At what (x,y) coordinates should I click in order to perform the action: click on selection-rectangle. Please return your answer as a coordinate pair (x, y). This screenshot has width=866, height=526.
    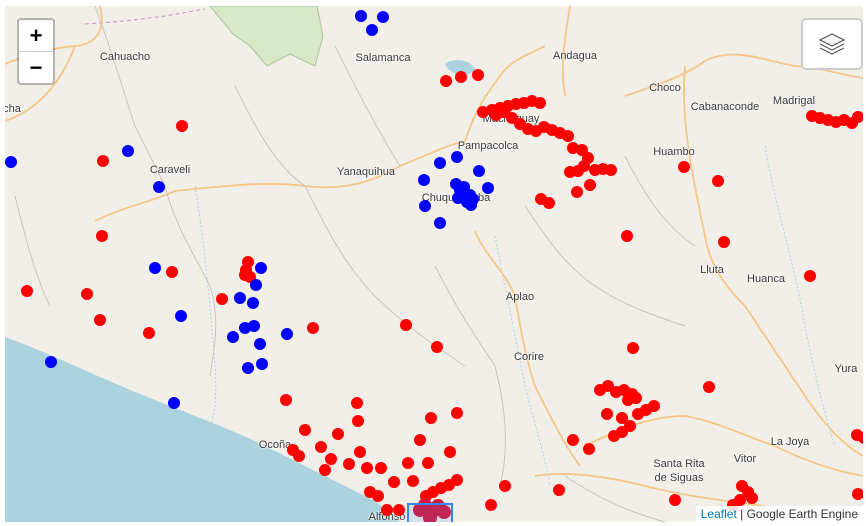
    Looking at the image, I should click on (430, 512).